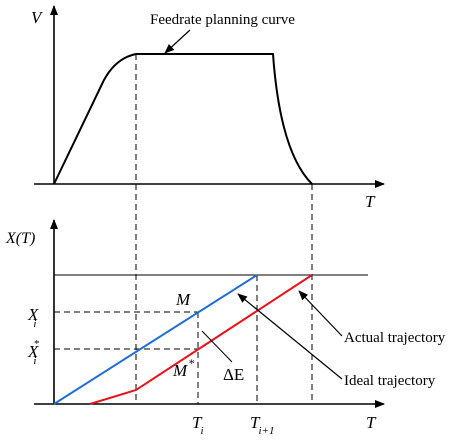 This screenshot has width=474, height=446. What do you see at coordinates (183, 368) in the screenshot?
I see `point-m-star-label: M*` at bounding box center [183, 368].